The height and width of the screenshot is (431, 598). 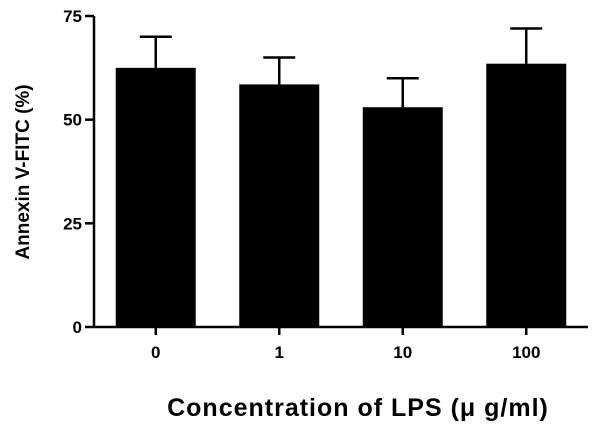 I want to click on x-tick-label-1: 1, so click(x=279, y=352).